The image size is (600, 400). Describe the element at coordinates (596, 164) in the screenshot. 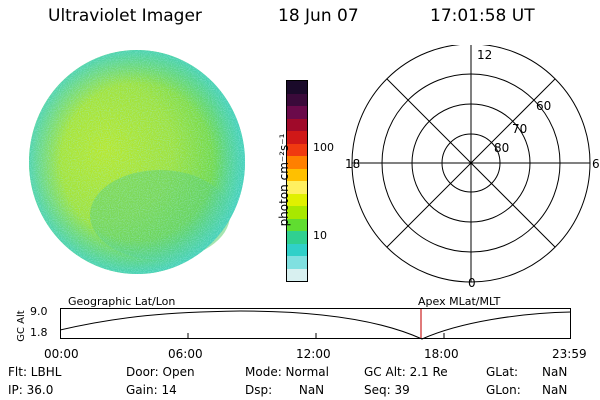

I see `mlt-label-right: 6` at that location.